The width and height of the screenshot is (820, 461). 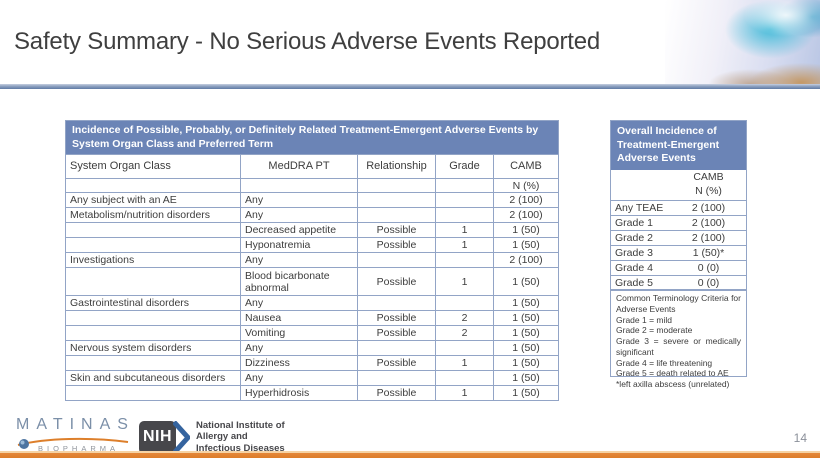 What do you see at coordinates (75, 424) in the screenshot?
I see `matinas-wordmark: MATINAS` at bounding box center [75, 424].